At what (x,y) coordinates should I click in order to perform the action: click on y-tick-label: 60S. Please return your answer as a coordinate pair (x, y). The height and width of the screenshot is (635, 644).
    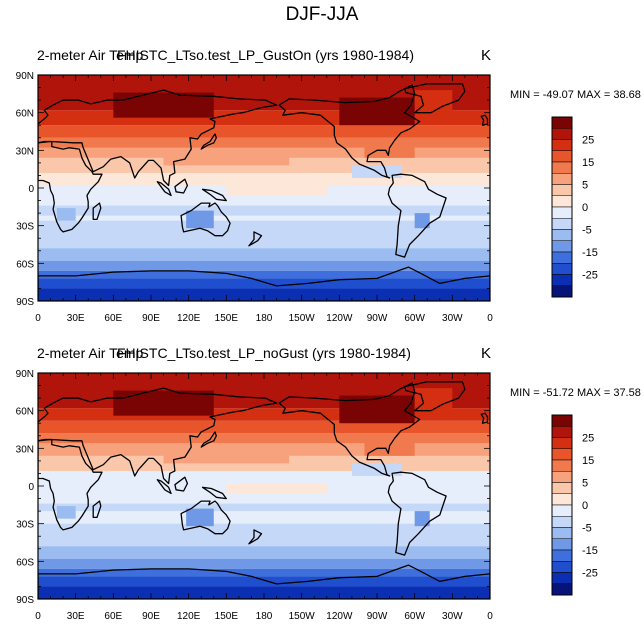
    Looking at the image, I should click on (25, 264).